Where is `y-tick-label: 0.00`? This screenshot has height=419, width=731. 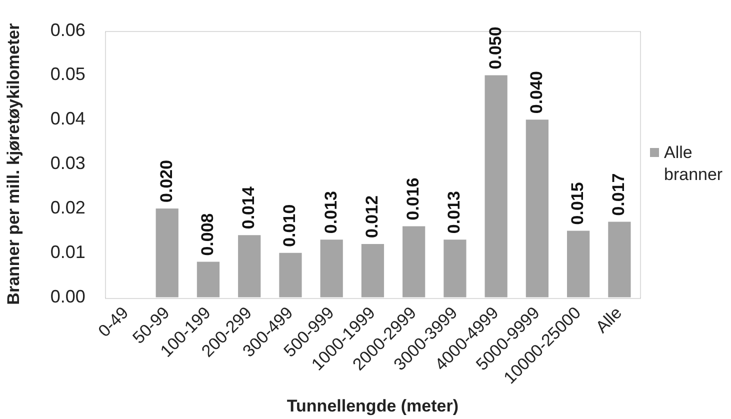 y-tick-label: 0.00 is located at coordinates (68, 296).